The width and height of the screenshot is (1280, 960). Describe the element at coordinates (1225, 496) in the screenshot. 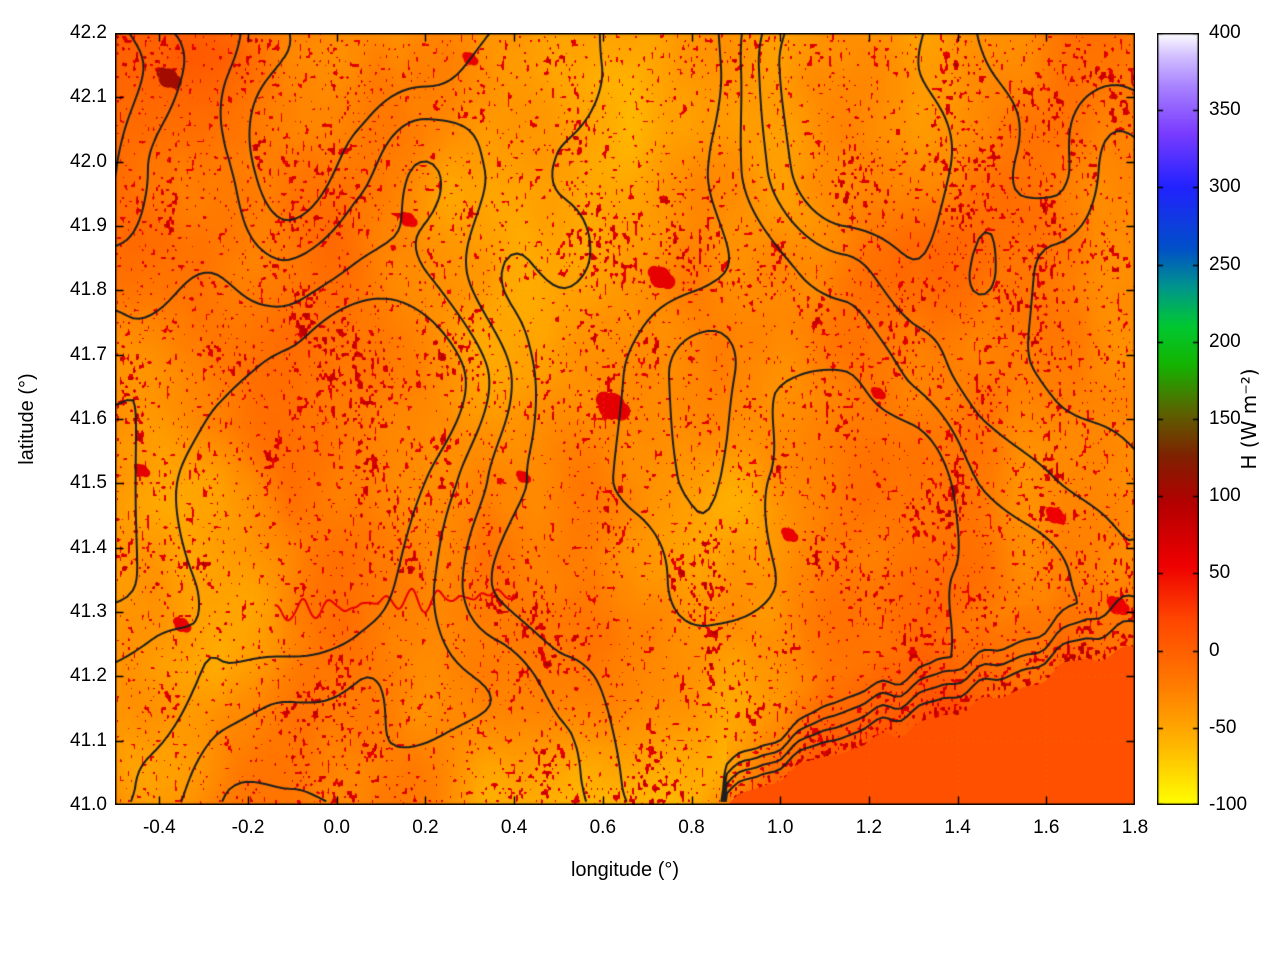

I see `colorbar-tick-label: 100` at that location.